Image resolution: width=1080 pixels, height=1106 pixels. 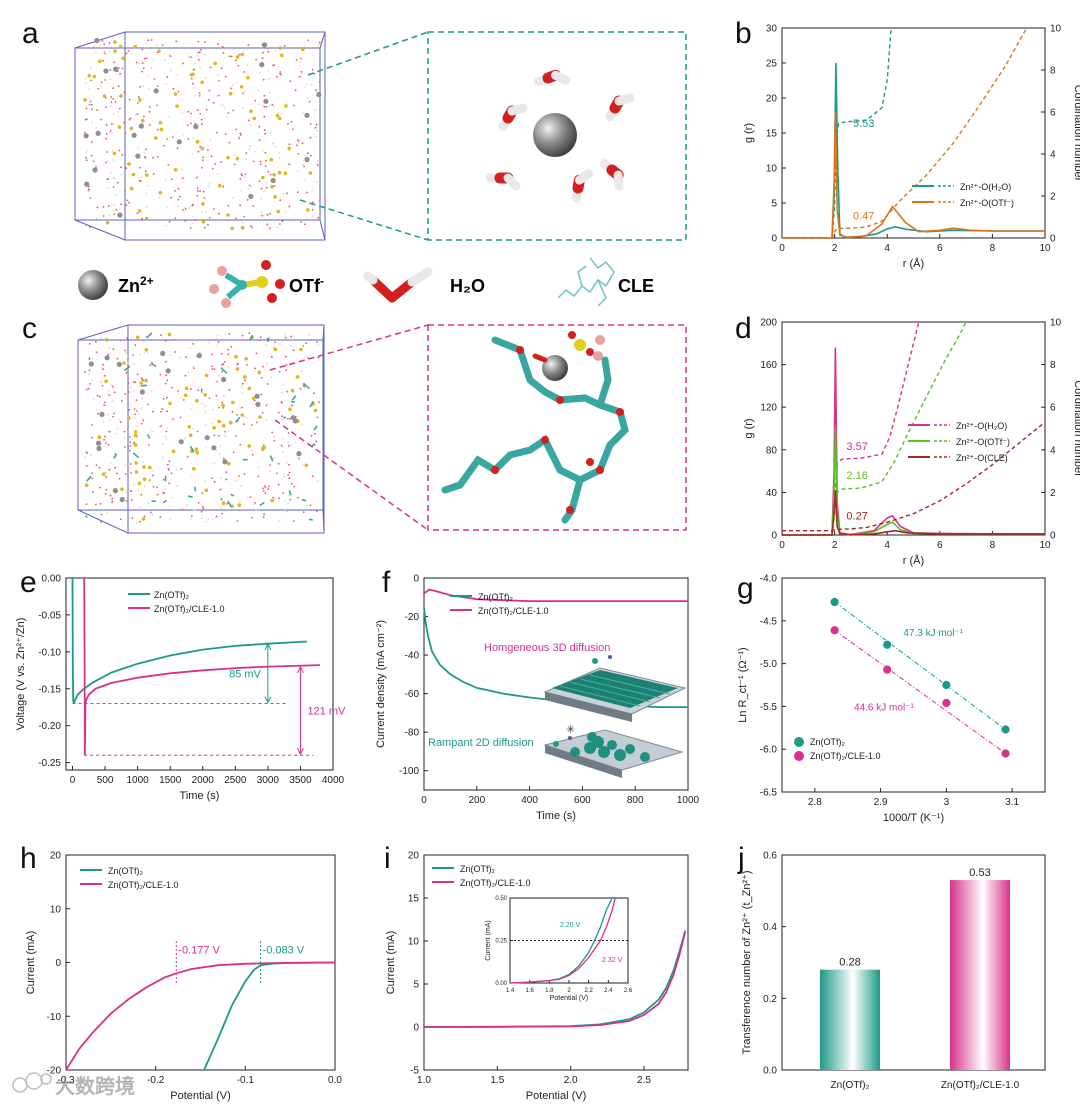 I want to click on y2-tick-label: 0, so click(x=1053, y=536).